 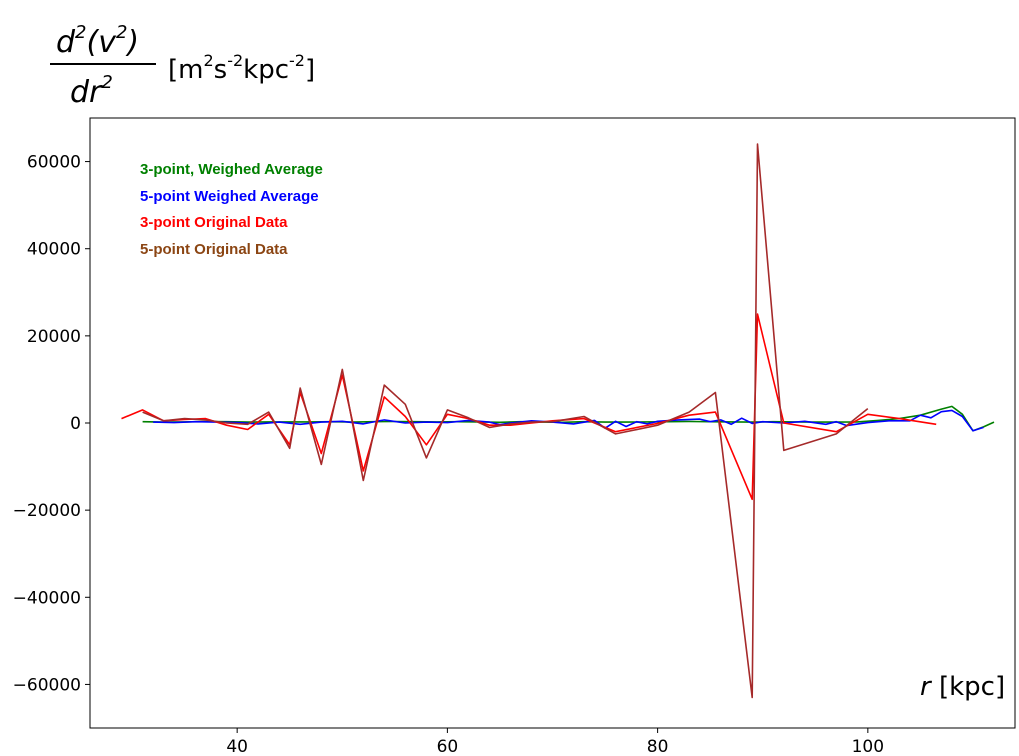 What do you see at coordinates (47, 685) in the screenshot?
I see `y-tick-label: −60000` at bounding box center [47, 685].